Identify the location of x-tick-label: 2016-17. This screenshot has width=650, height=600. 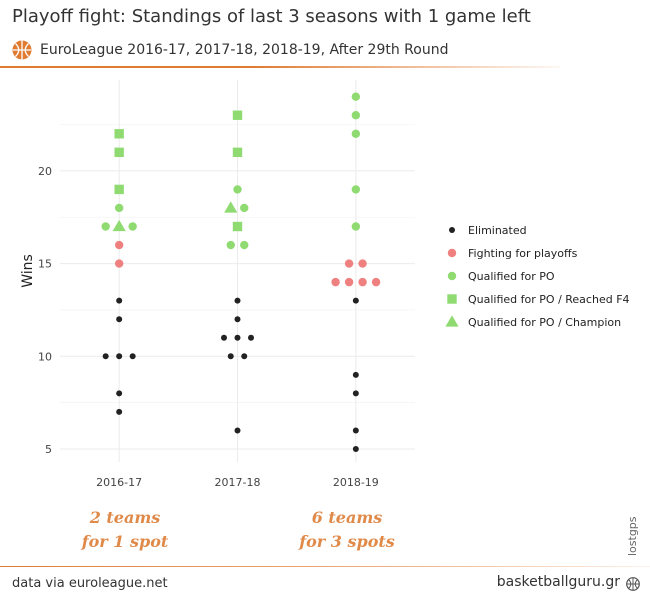
(119, 482).